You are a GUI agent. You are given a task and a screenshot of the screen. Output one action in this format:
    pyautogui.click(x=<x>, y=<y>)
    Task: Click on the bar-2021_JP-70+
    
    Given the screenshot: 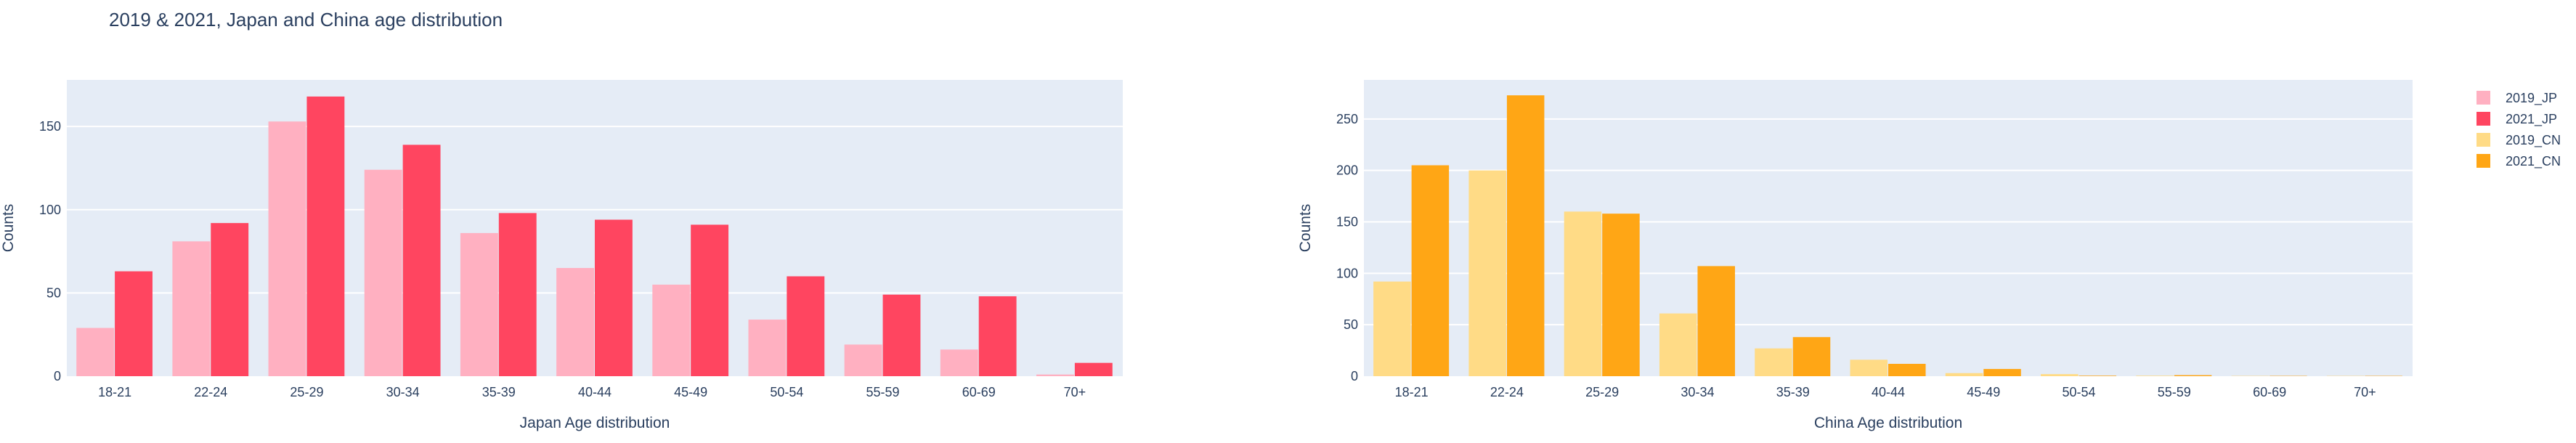 What is the action you would take?
    pyautogui.click(x=1093, y=369)
    